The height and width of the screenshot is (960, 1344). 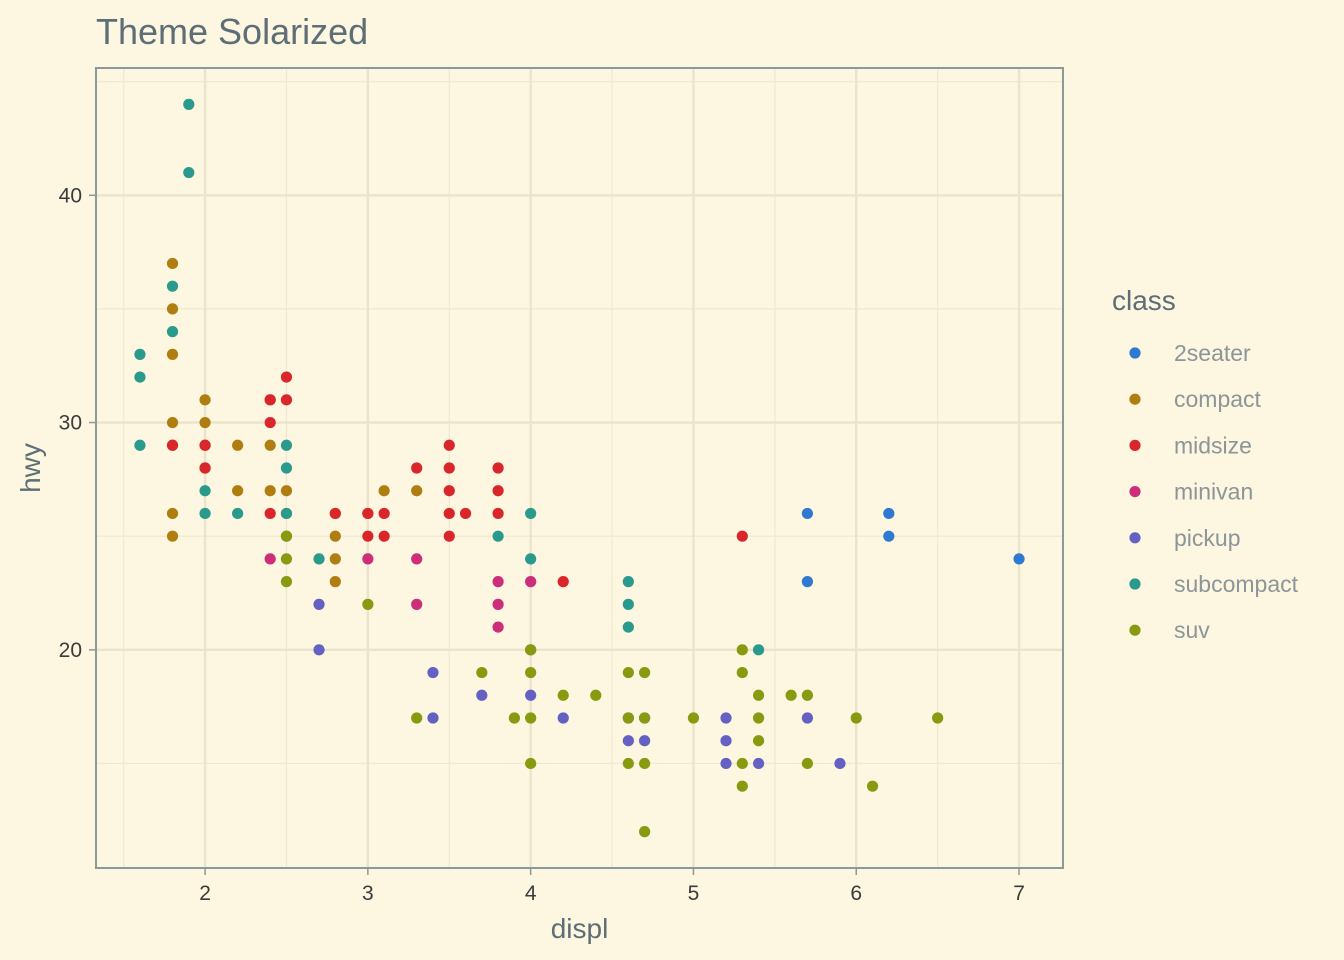 What do you see at coordinates (1213, 445) in the screenshot?
I see `legend-label-midsize: midsize` at bounding box center [1213, 445].